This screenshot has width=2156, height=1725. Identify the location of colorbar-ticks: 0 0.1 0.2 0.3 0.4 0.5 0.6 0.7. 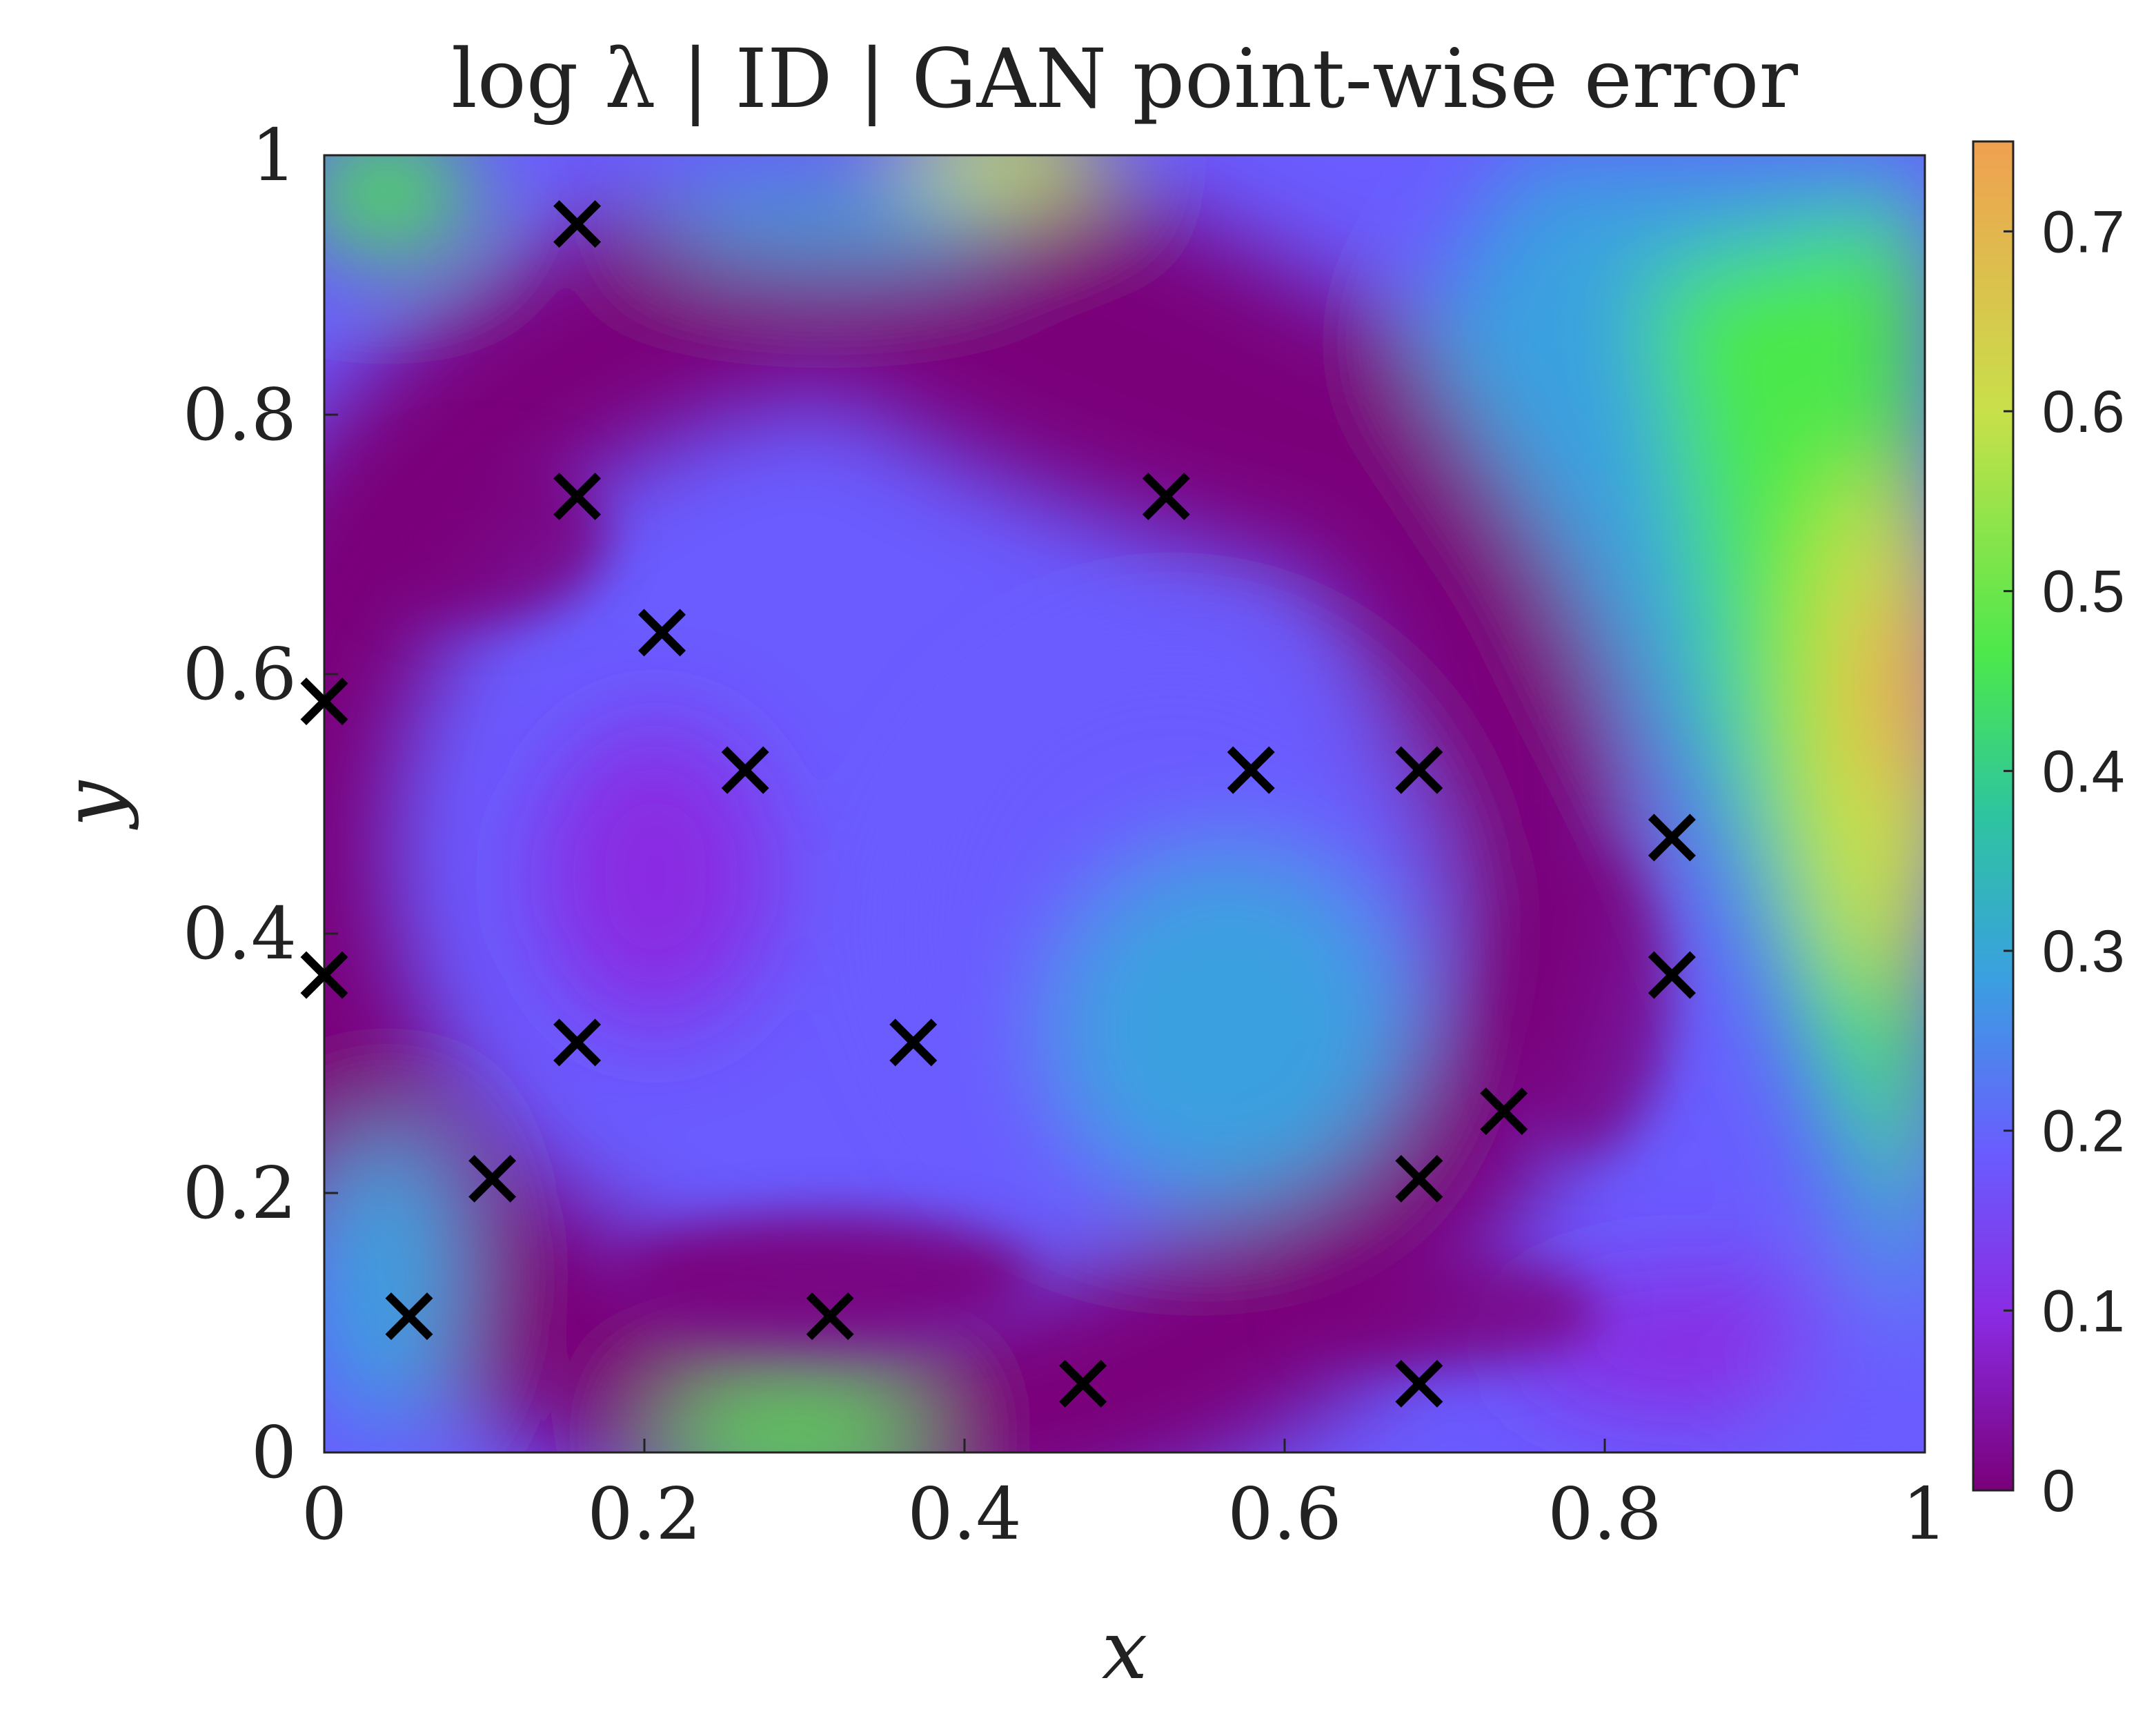
(2064, 861).